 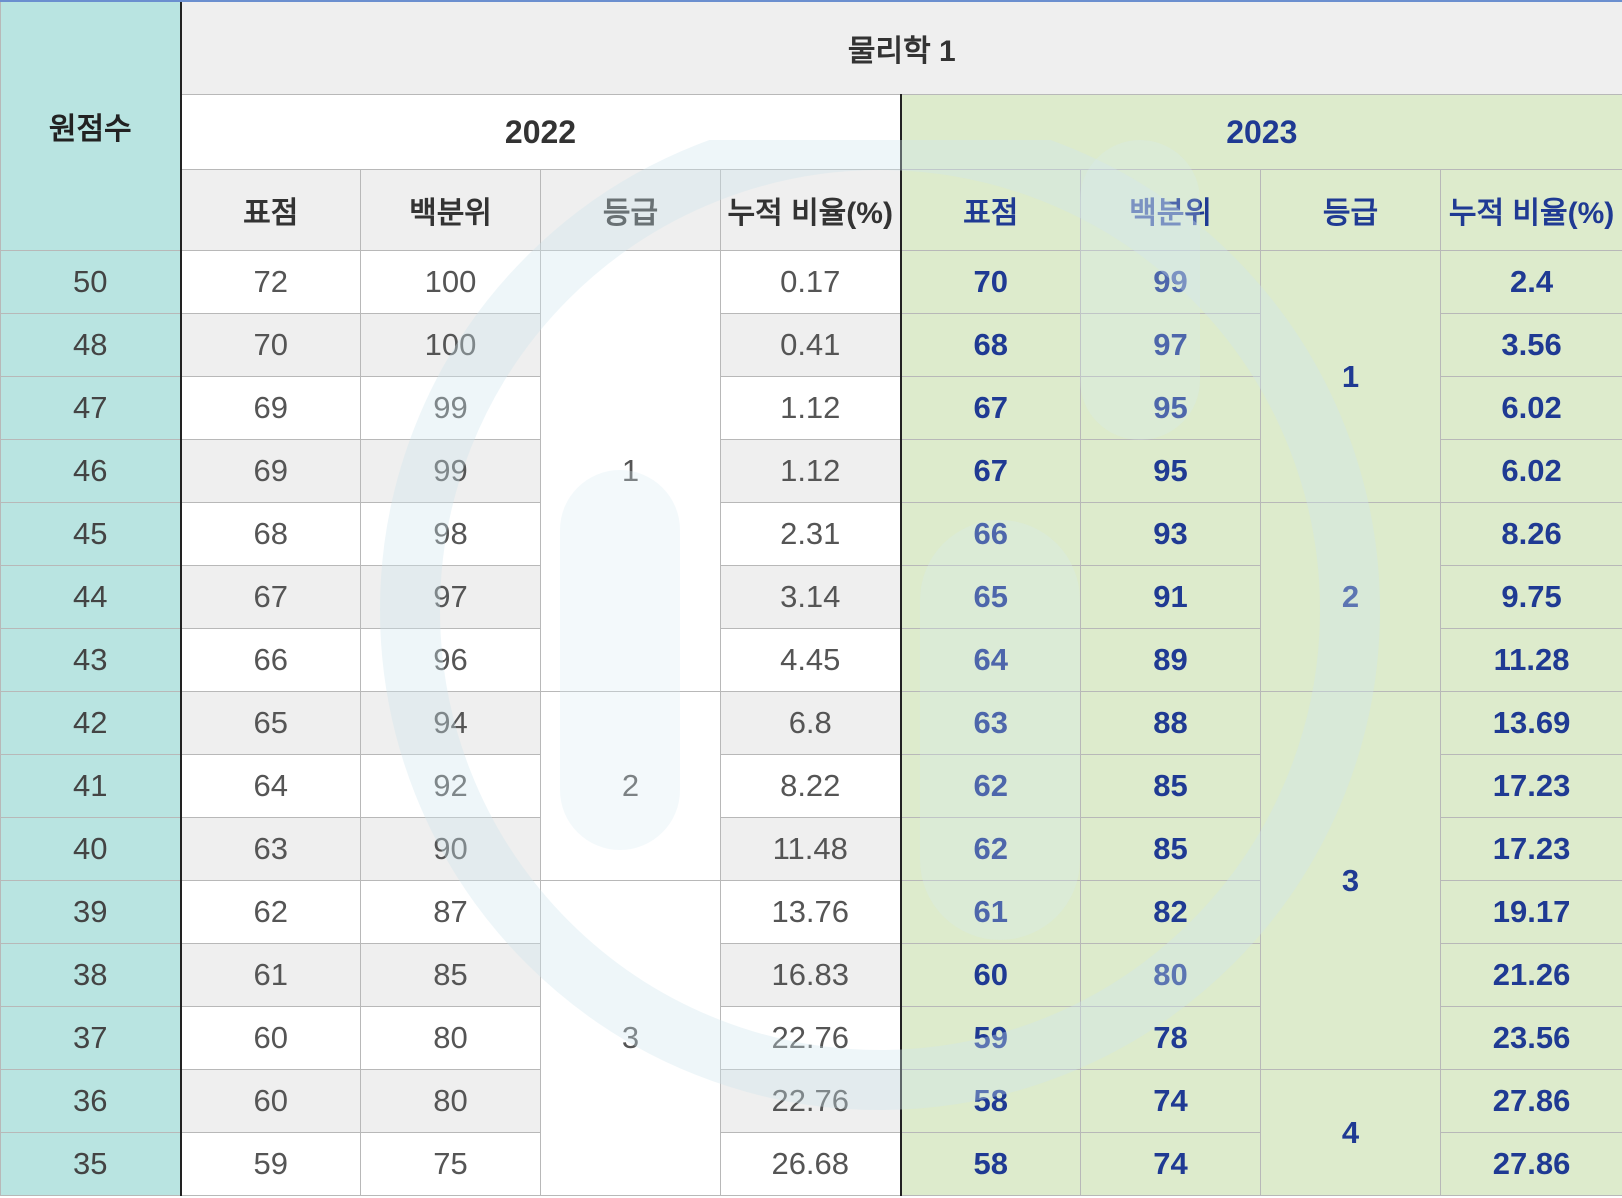 What do you see at coordinates (270, 408) in the screenshot?
I see `standard-score-2022-cell: 69` at bounding box center [270, 408].